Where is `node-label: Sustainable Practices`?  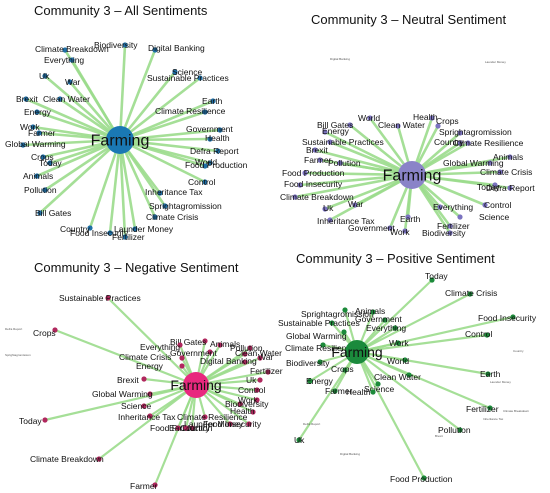
node-label: Sustainable Practices is located at coordinates (319, 323).